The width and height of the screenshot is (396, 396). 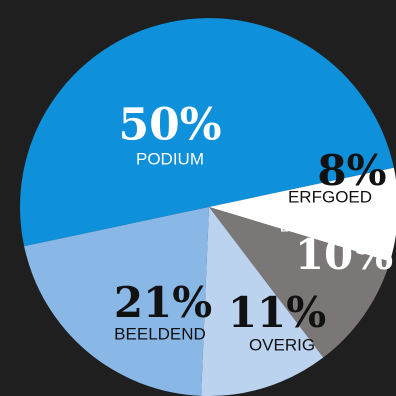 I want to click on pie-slice-overig, so click(x=262, y=301).